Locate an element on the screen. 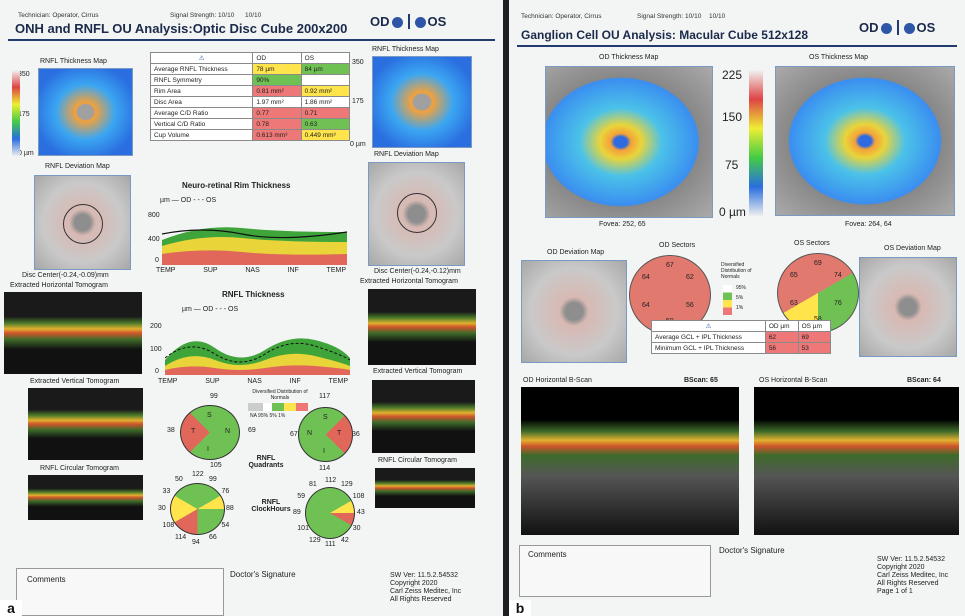 The width and height of the screenshot is (965, 616). od-sectors-label: OD Sectors is located at coordinates (677, 245).